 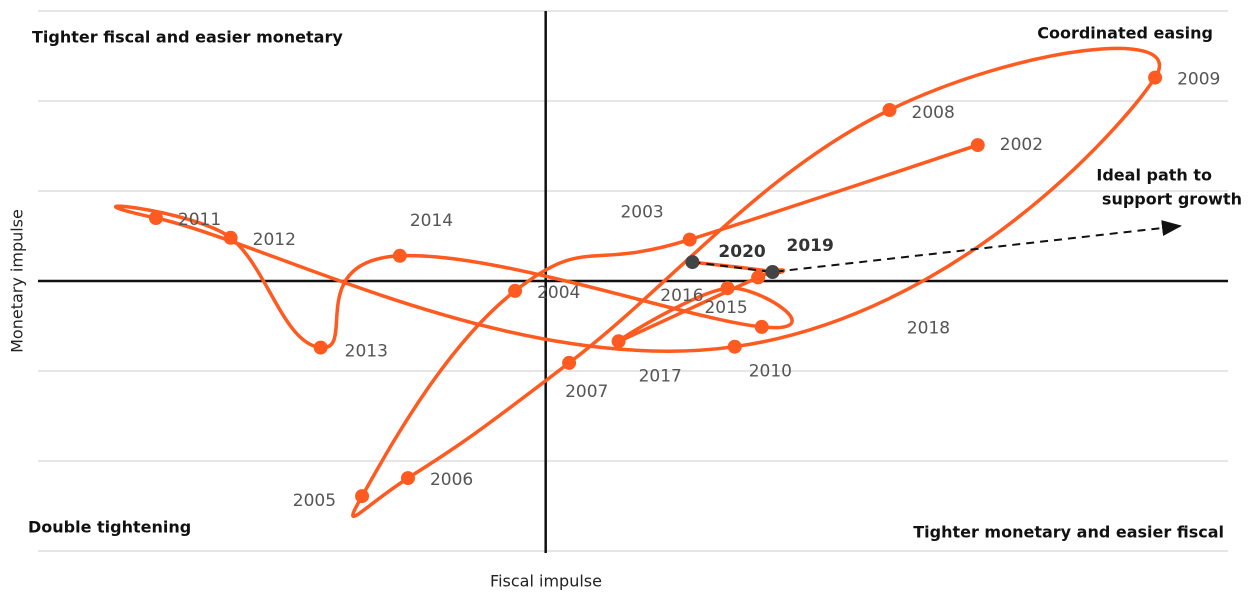 I want to click on quadrant-label: Double tightening, so click(x=109, y=527).